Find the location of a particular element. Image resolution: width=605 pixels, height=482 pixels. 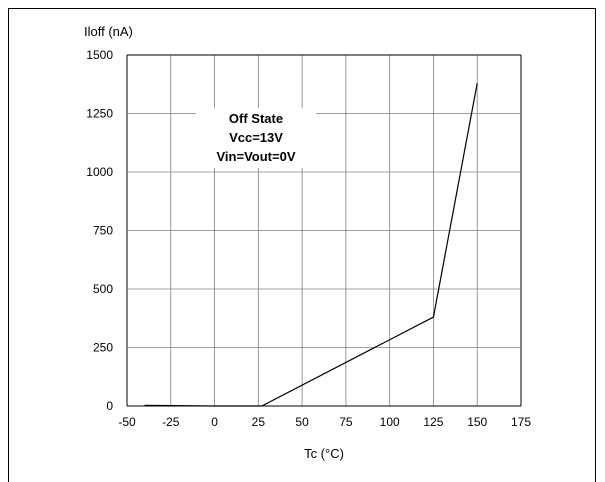

x-tick-label: 25 is located at coordinates (259, 422).